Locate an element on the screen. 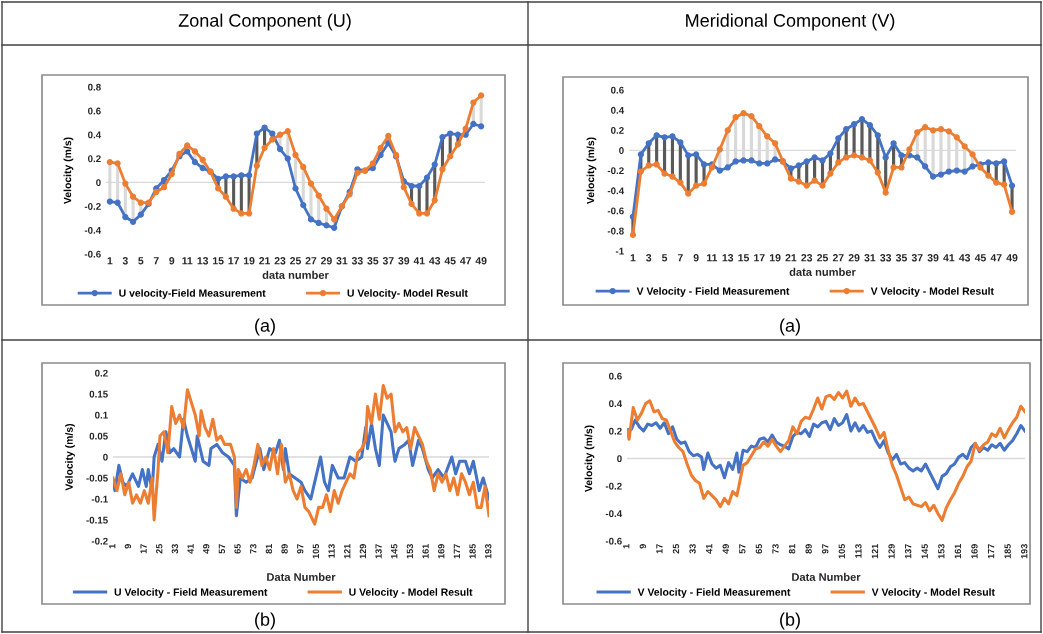  x-tick-label: 185 is located at coordinates (1007, 551).